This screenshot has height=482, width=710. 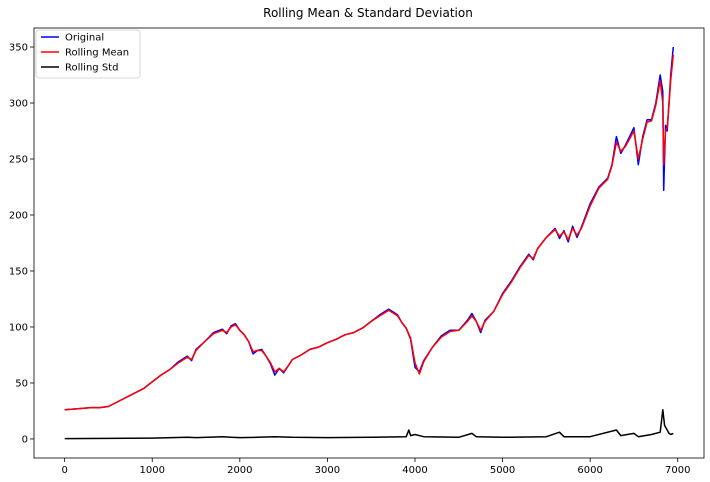 What do you see at coordinates (414, 470) in the screenshot?
I see `x-tick-label: 4000` at bounding box center [414, 470].